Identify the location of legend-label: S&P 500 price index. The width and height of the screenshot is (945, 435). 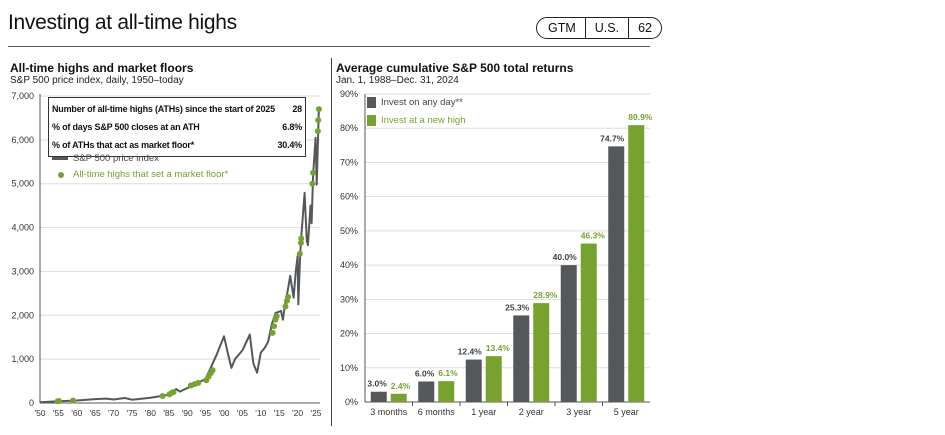
(116, 158).